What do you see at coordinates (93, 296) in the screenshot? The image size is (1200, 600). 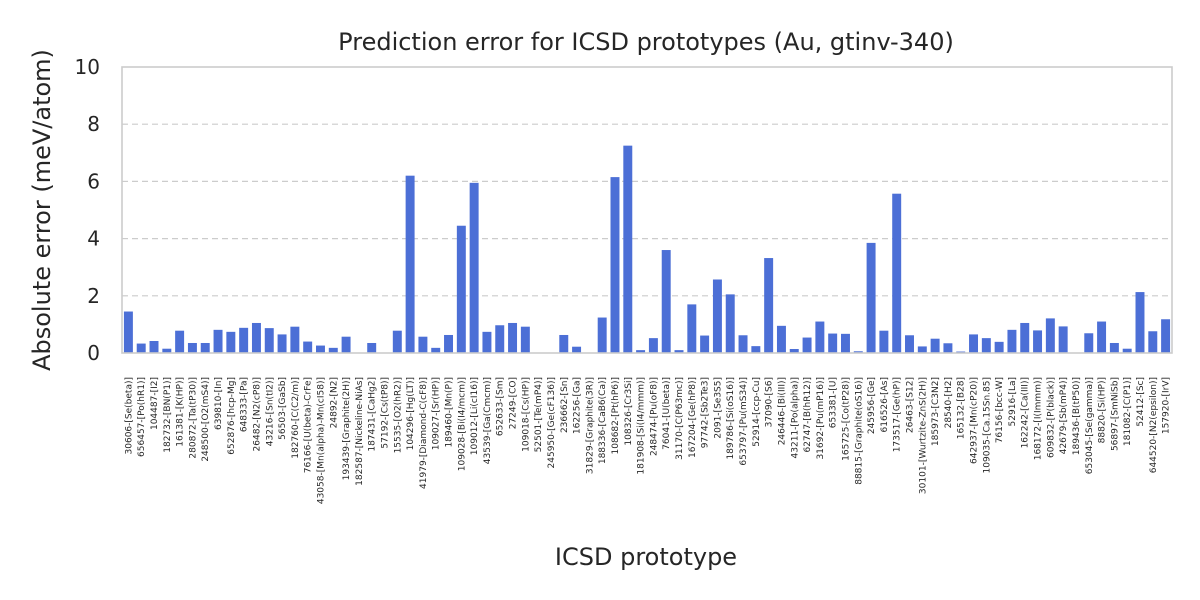 I see `y-tick-label: 2` at bounding box center [93, 296].